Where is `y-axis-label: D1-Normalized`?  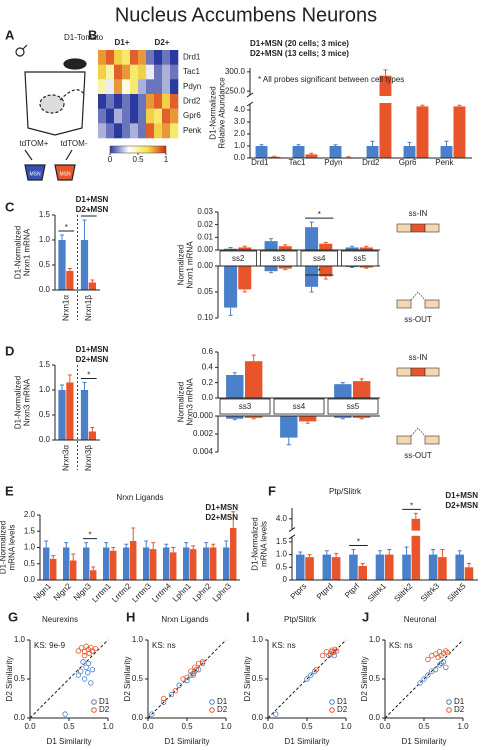 y-axis-label: D1-Normalized is located at coordinates (4, 547).